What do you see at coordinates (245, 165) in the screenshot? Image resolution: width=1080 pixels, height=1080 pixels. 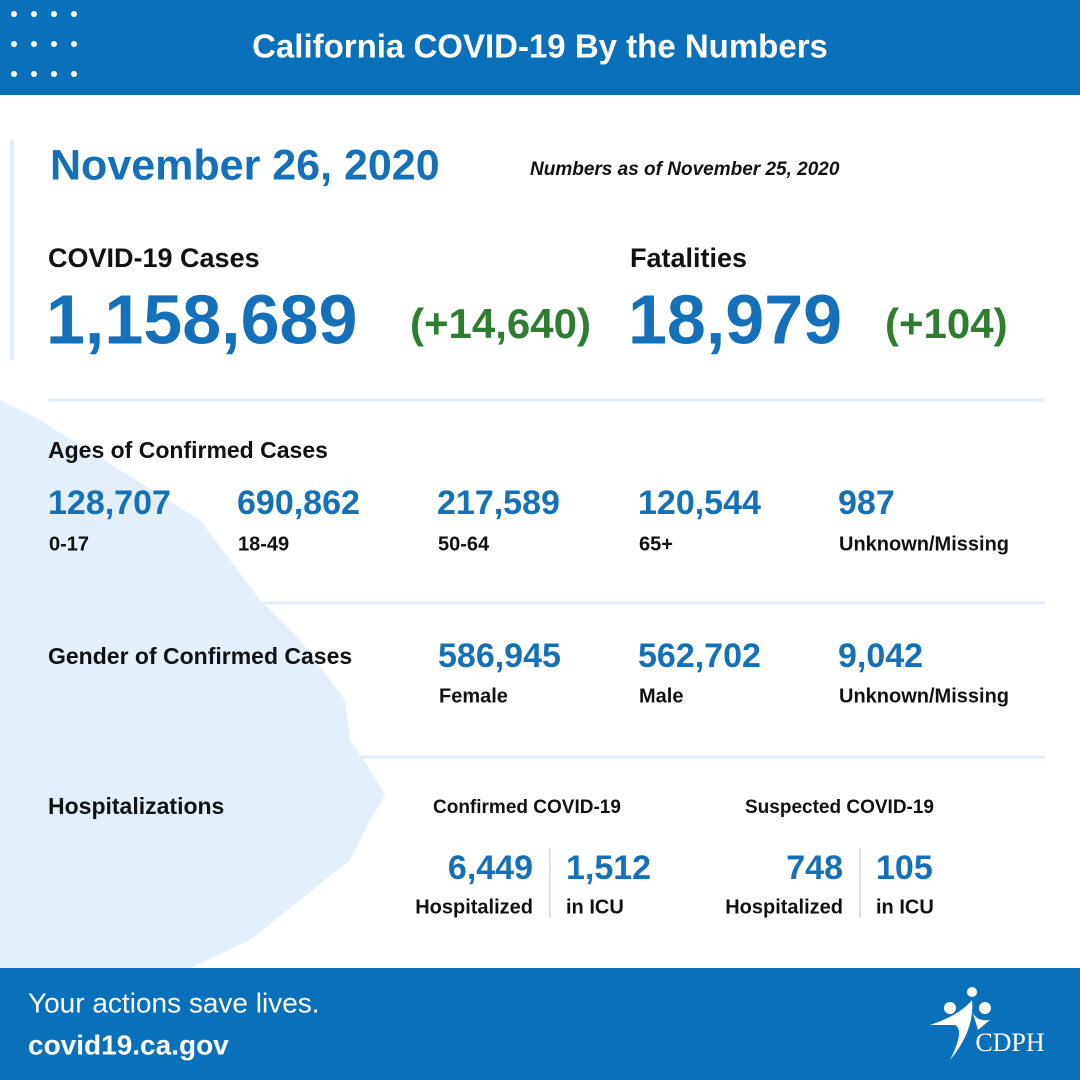 I see `date: November 26, 2020` at bounding box center [245, 165].